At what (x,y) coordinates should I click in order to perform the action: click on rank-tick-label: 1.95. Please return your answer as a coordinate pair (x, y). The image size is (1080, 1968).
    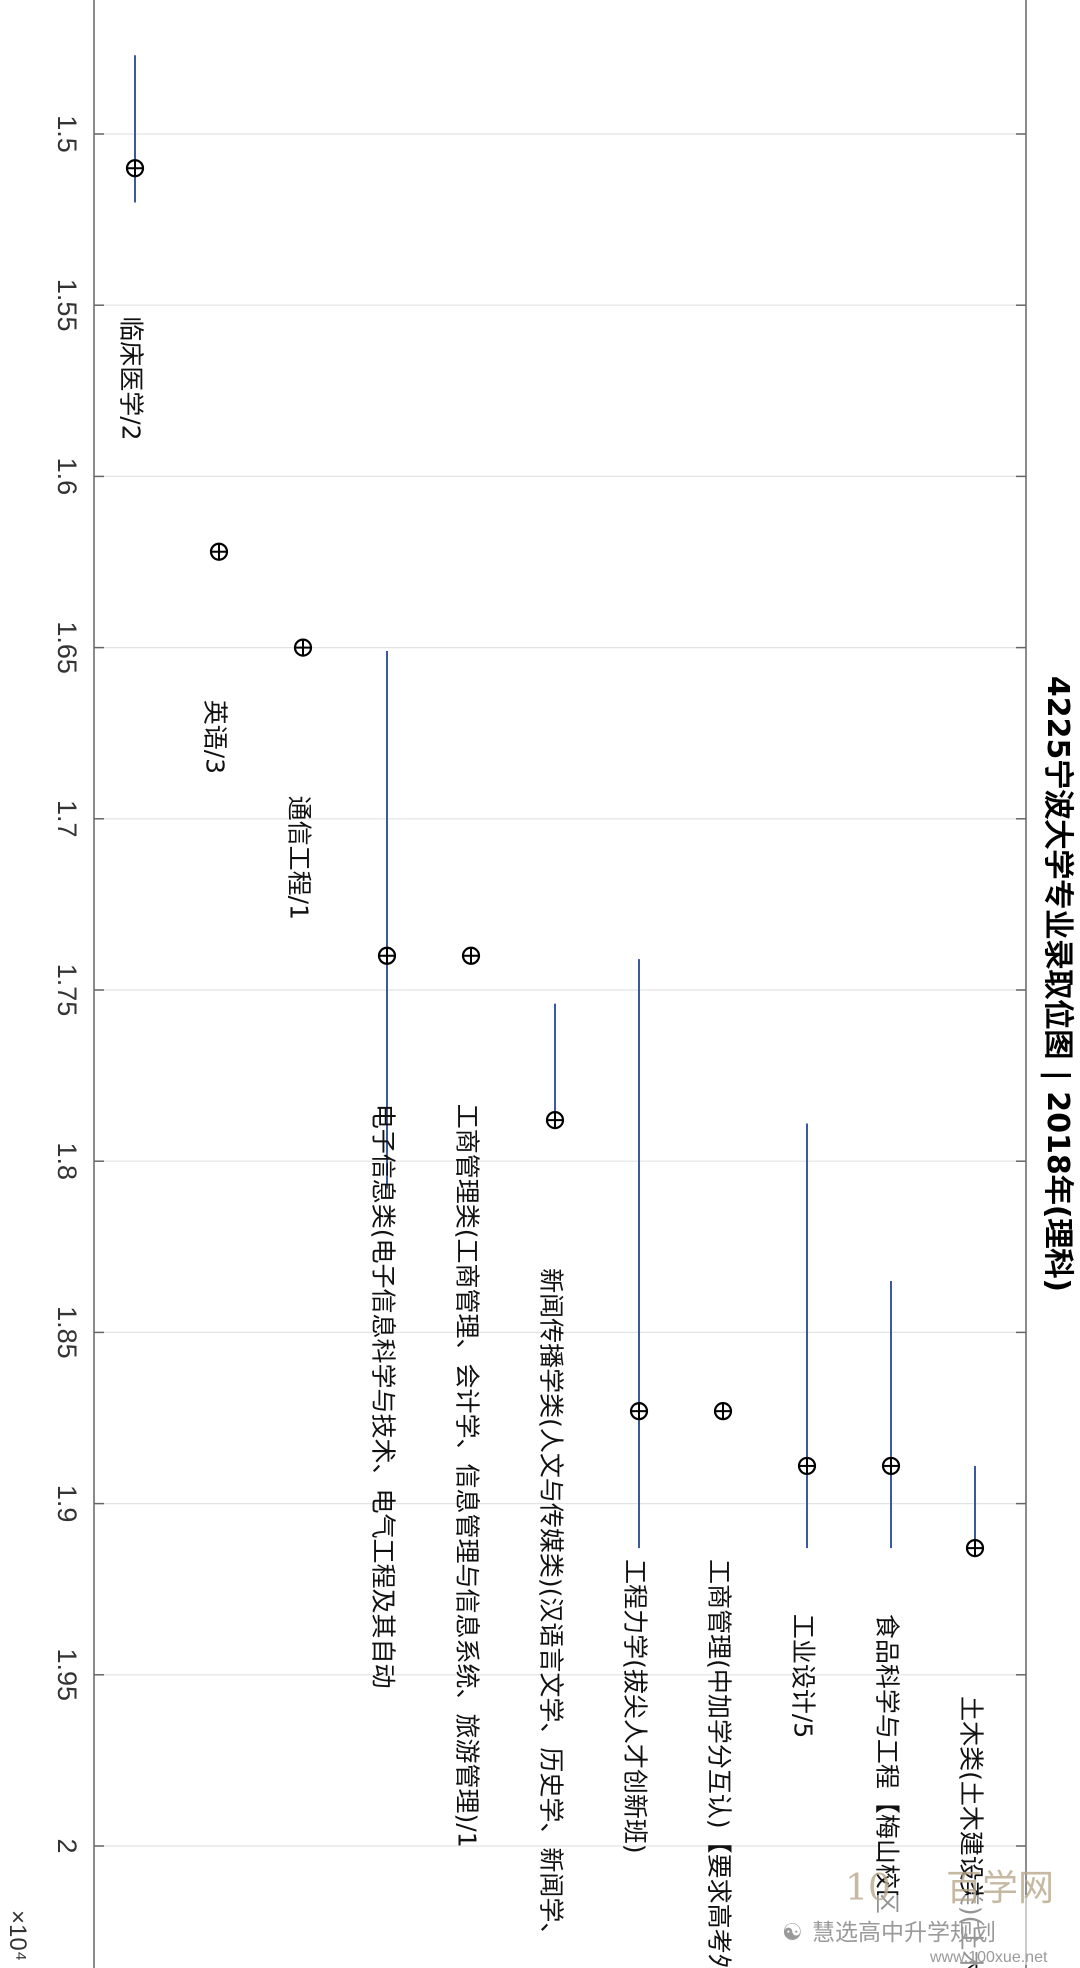
    Looking at the image, I should click on (67, 1675).